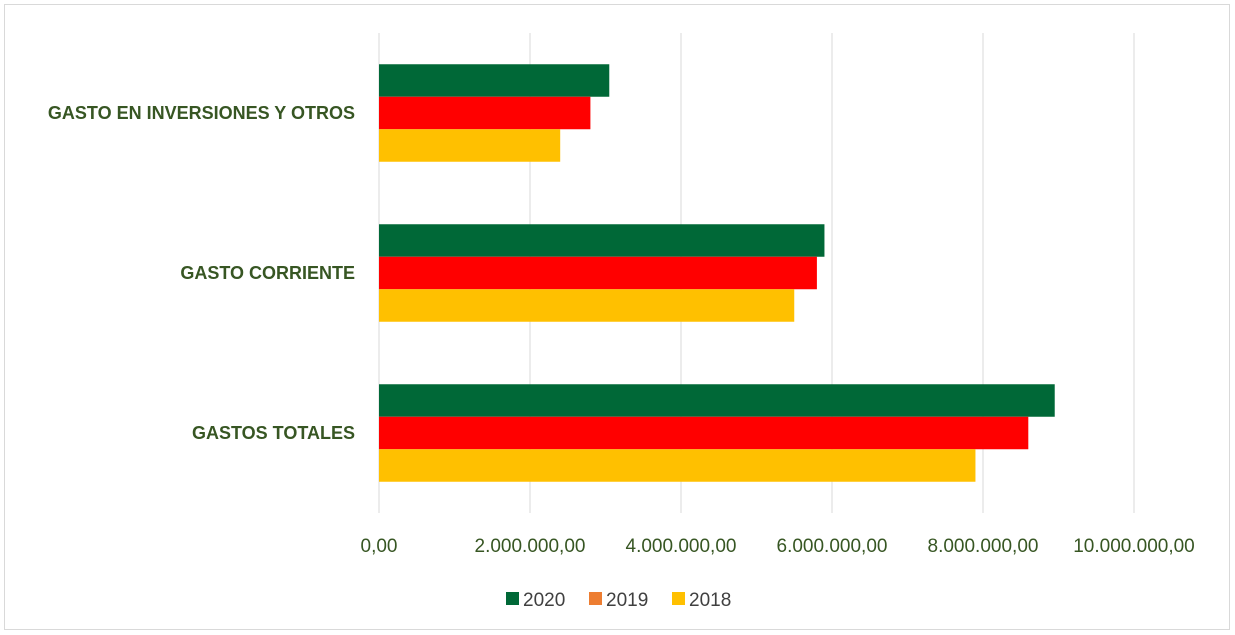  I want to click on legend-label: 2020, so click(544, 600).